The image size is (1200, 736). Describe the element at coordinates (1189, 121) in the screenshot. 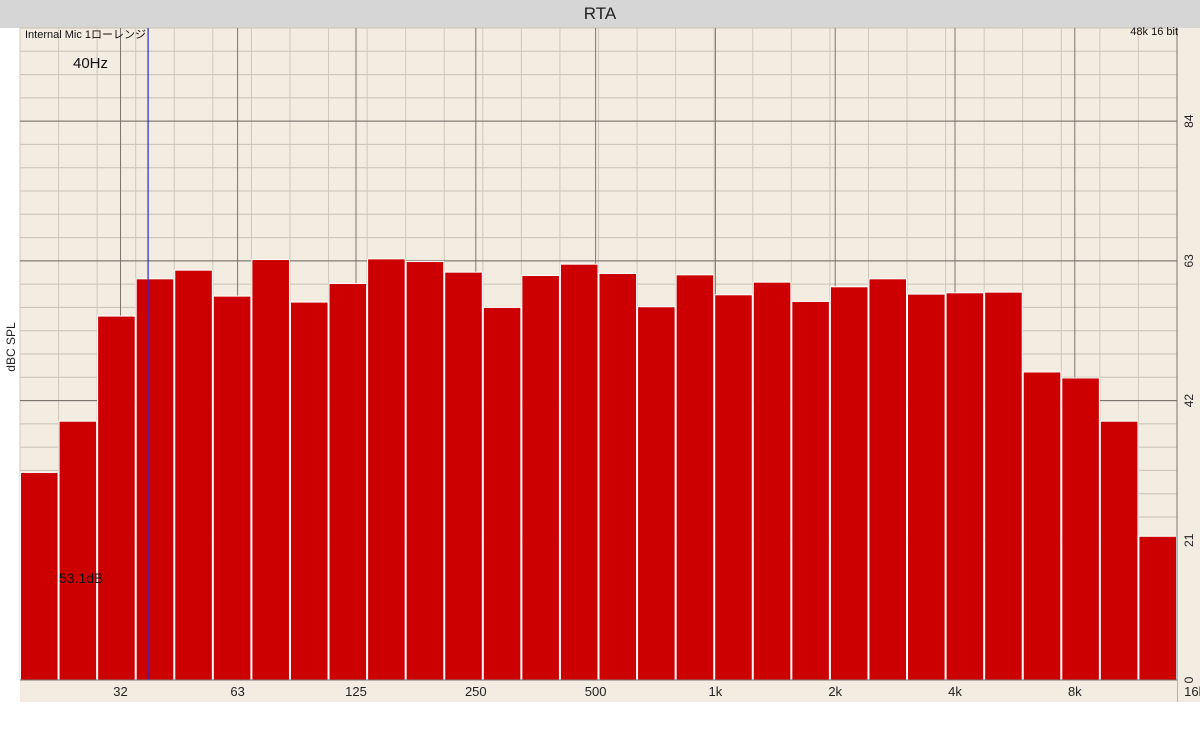

I see `y-tick-label: 84` at that location.